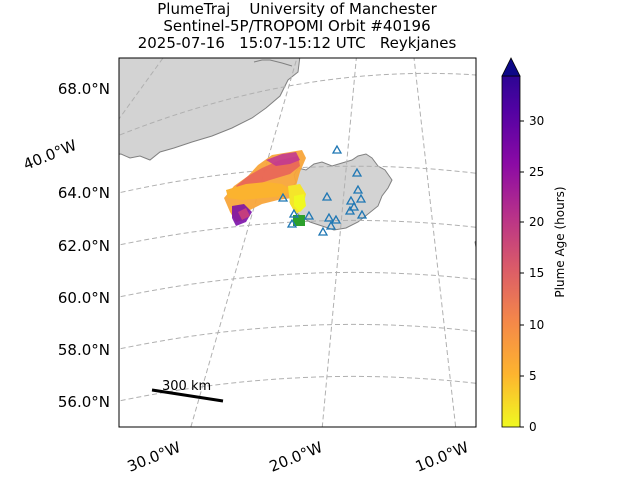 The image size is (640, 480). Describe the element at coordinates (273, 63) in the screenshot. I see `greenland-coast-fjords` at that location.